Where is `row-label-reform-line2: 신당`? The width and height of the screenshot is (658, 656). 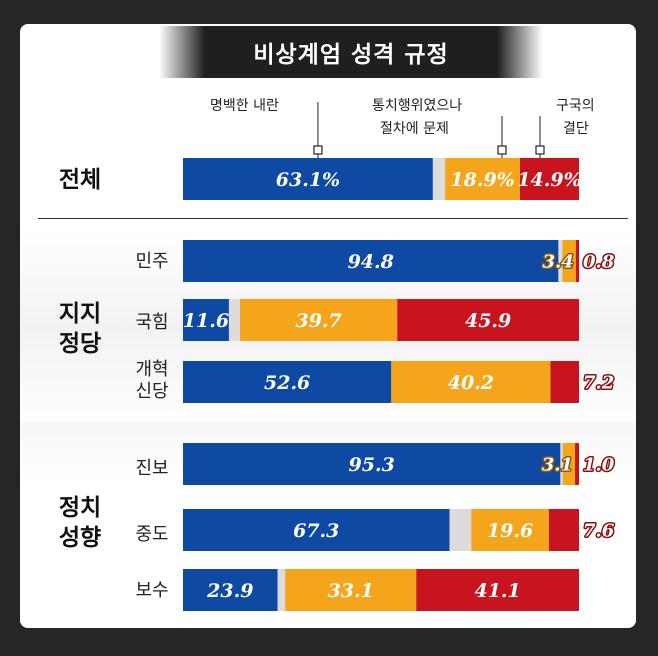
row-label-reform-line2: 신당 is located at coordinates (152, 391).